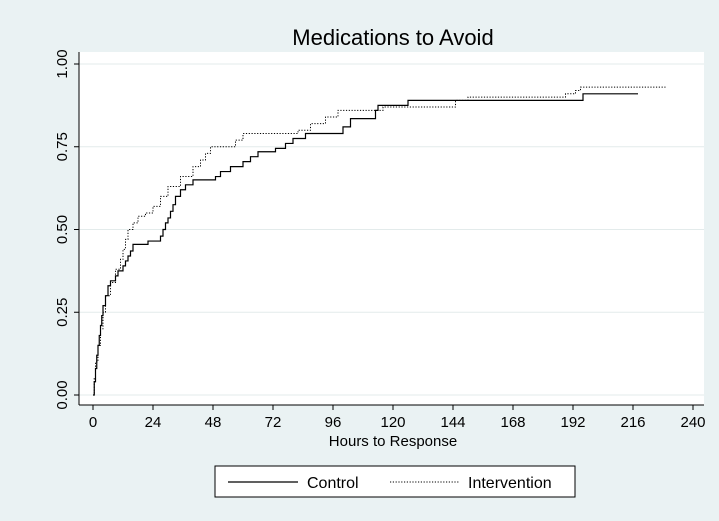 This screenshot has height=521, width=719. Describe the element at coordinates (62, 312) in the screenshot. I see `y-tick-label: 0.25` at that location.